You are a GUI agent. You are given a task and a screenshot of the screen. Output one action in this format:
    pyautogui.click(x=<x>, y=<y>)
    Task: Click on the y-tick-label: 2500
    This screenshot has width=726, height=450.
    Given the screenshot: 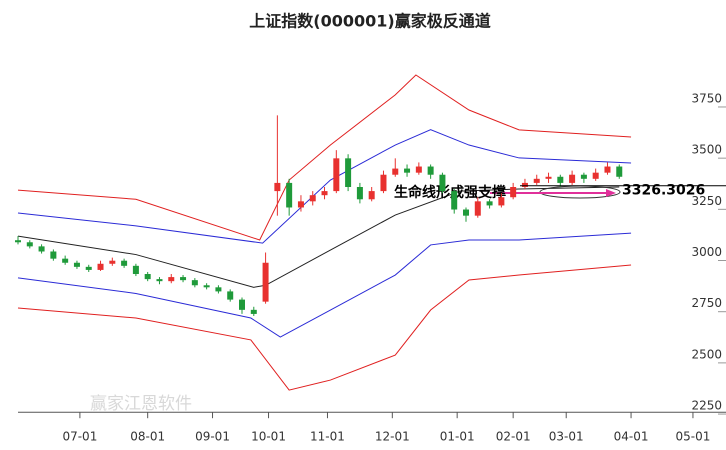 What is the action you would take?
    pyautogui.click(x=706, y=354)
    